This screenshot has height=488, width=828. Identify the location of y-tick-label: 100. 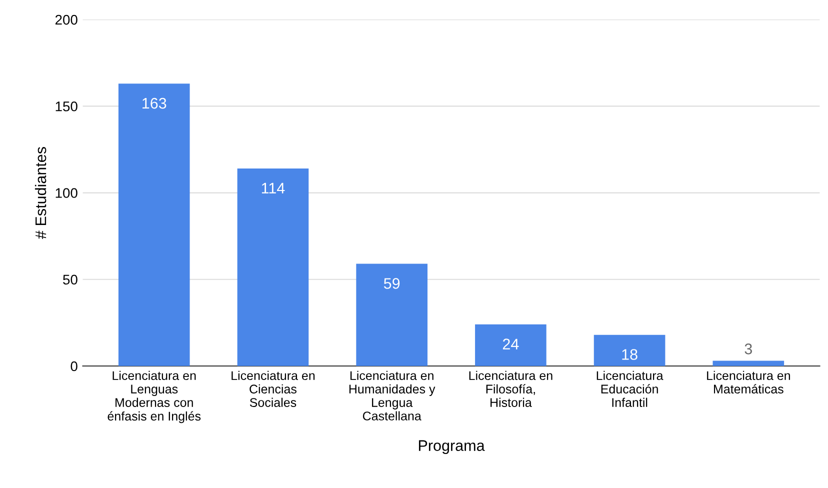
(67, 193).